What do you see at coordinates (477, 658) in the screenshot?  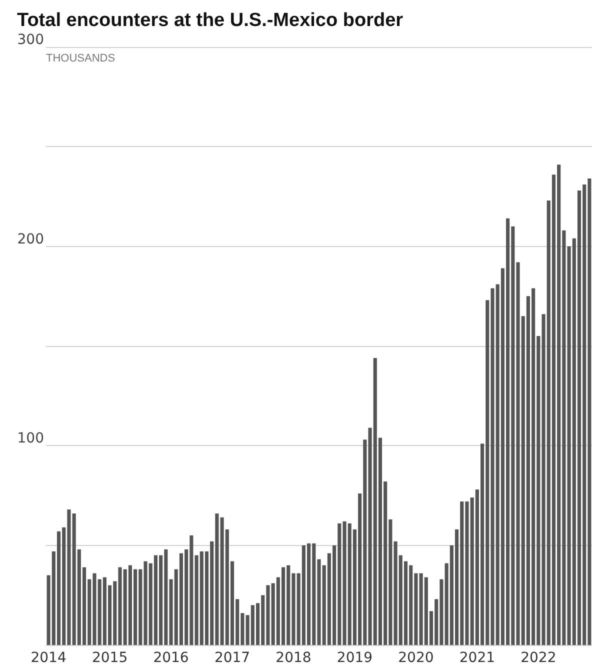 I see `x-tick-label: 2021` at bounding box center [477, 658].